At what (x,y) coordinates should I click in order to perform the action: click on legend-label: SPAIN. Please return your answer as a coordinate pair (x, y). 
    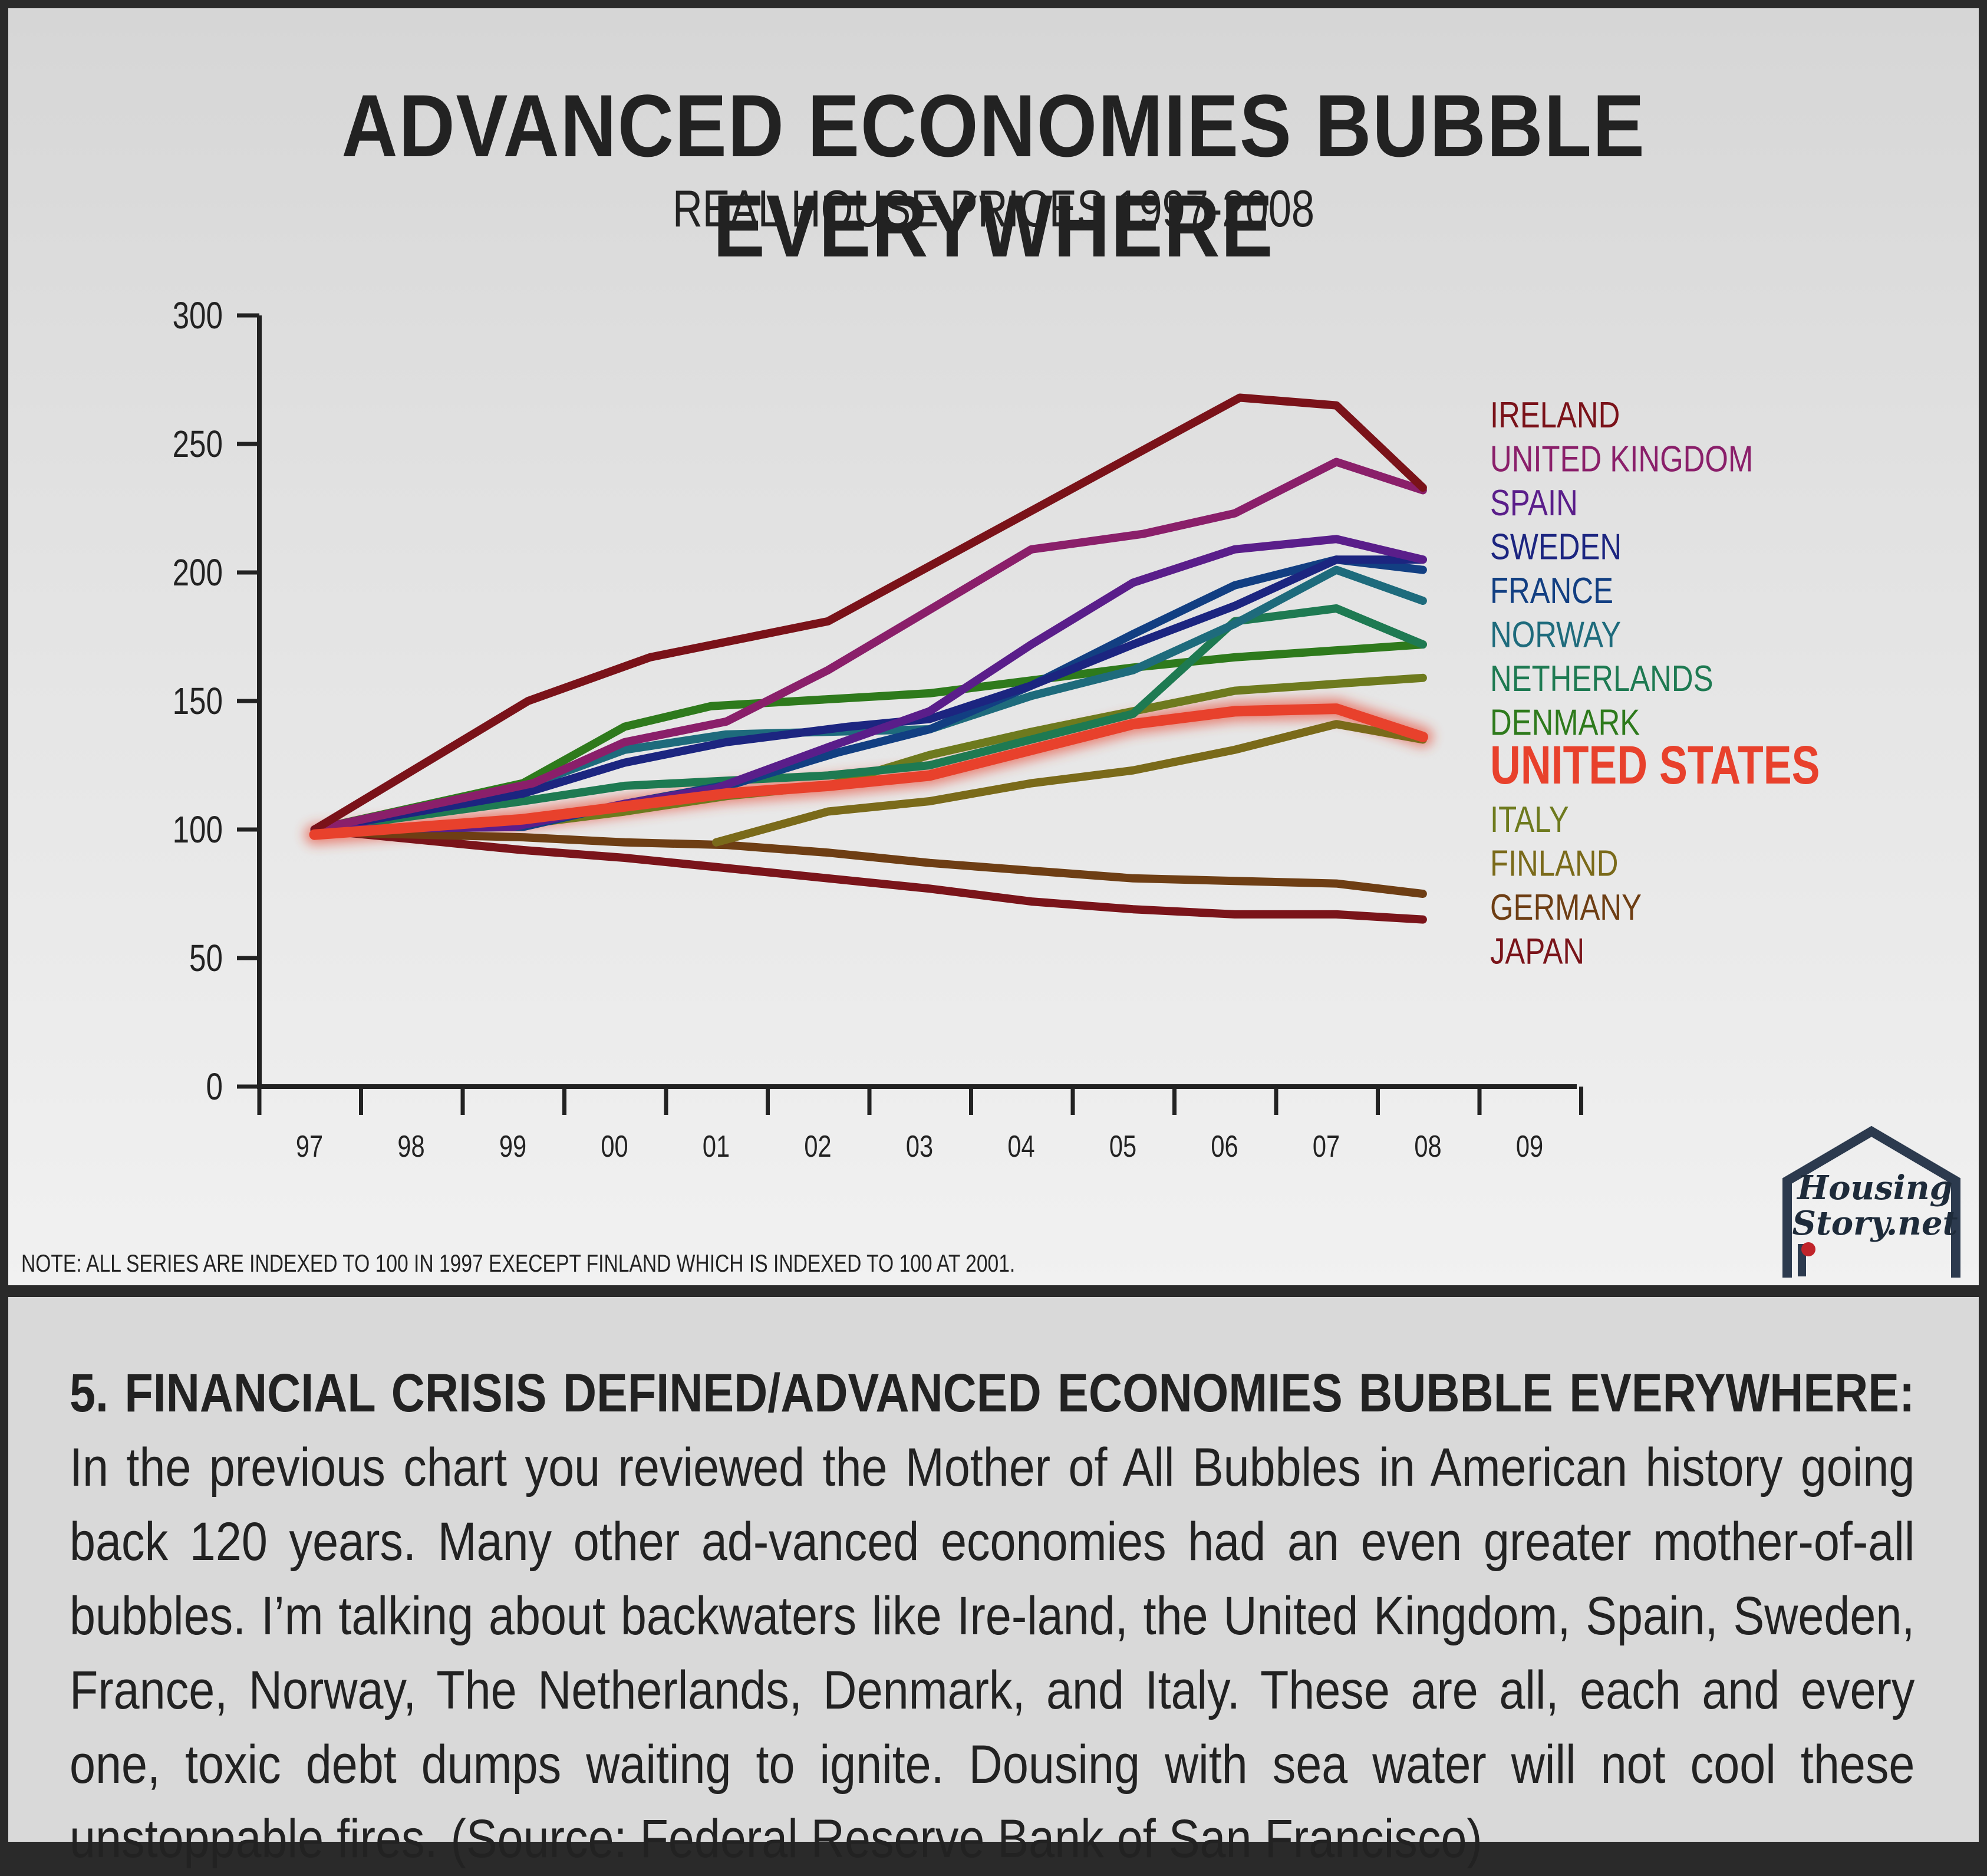
    Looking at the image, I should click on (1534, 504).